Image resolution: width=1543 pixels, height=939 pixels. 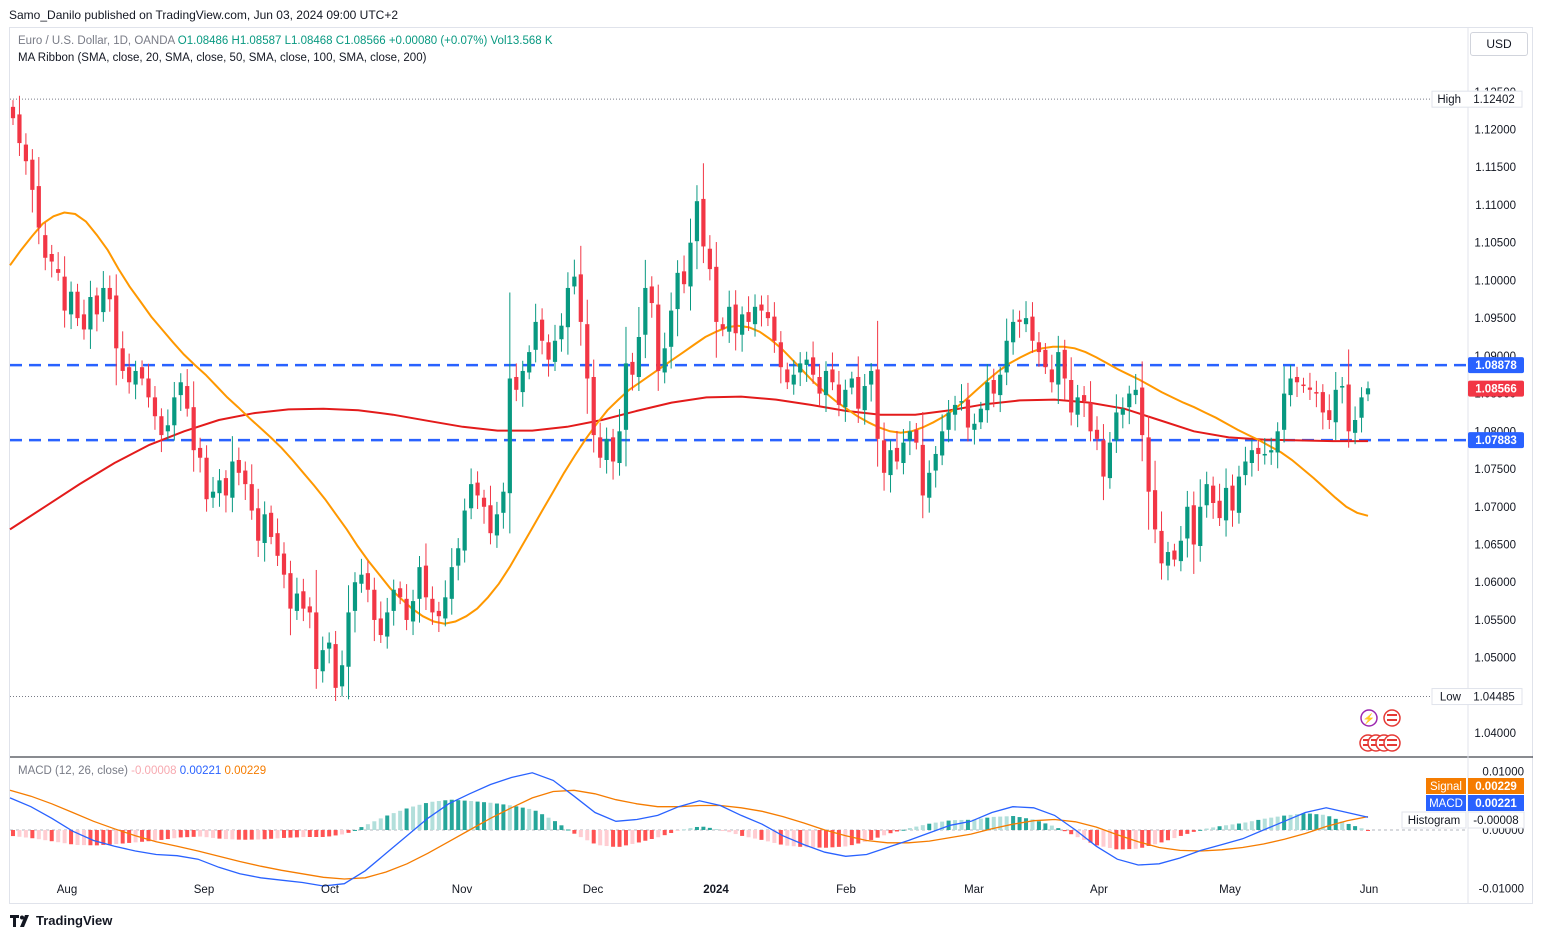 What do you see at coordinates (1496, 366) in the screenshot?
I see `resistance-price-tag: 1.08878` at bounding box center [1496, 366].